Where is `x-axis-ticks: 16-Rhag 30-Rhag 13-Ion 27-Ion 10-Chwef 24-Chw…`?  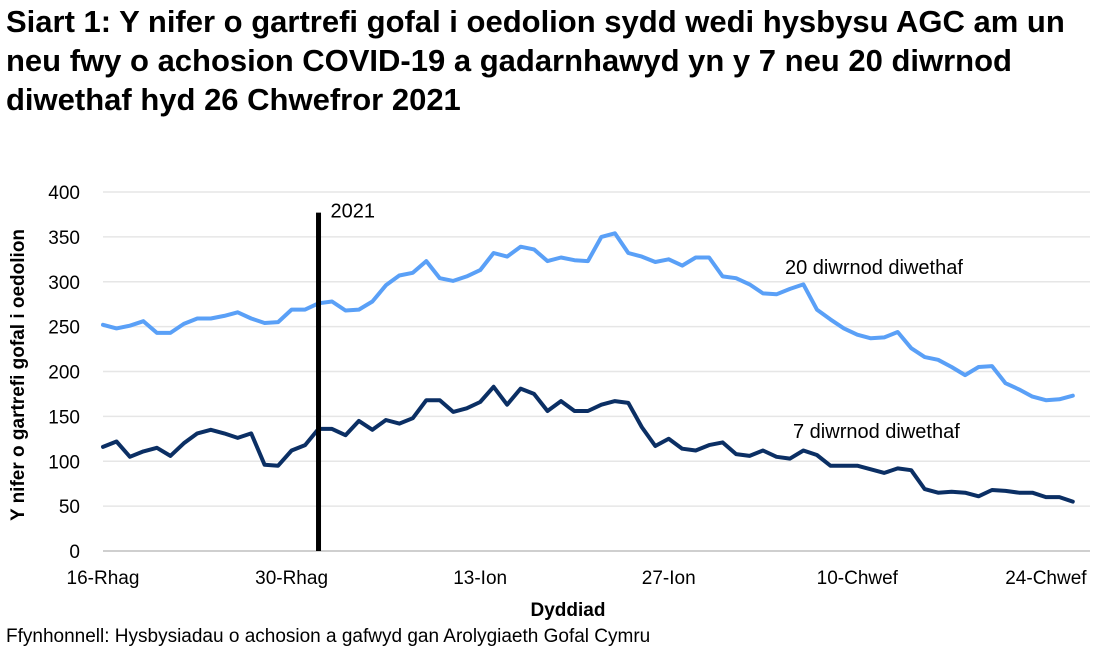 x-axis-ticks: 16-Rhag 30-Rhag 13-Ion 27-Ion 10-Chwef 24-Chw… is located at coordinates (577, 578).